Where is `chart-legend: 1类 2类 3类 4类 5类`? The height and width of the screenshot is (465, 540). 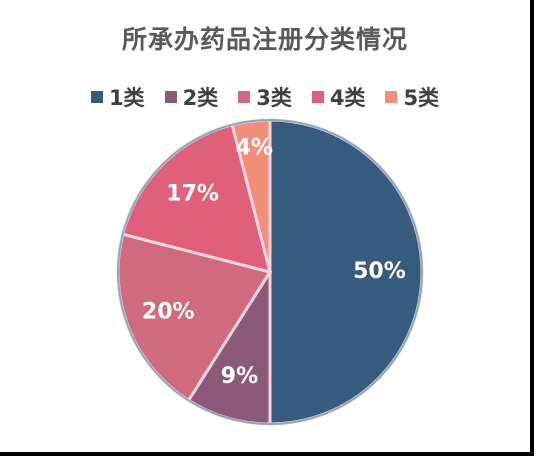 chart-legend: 1类 2类 3类 4类 5类 is located at coordinates (265, 97).